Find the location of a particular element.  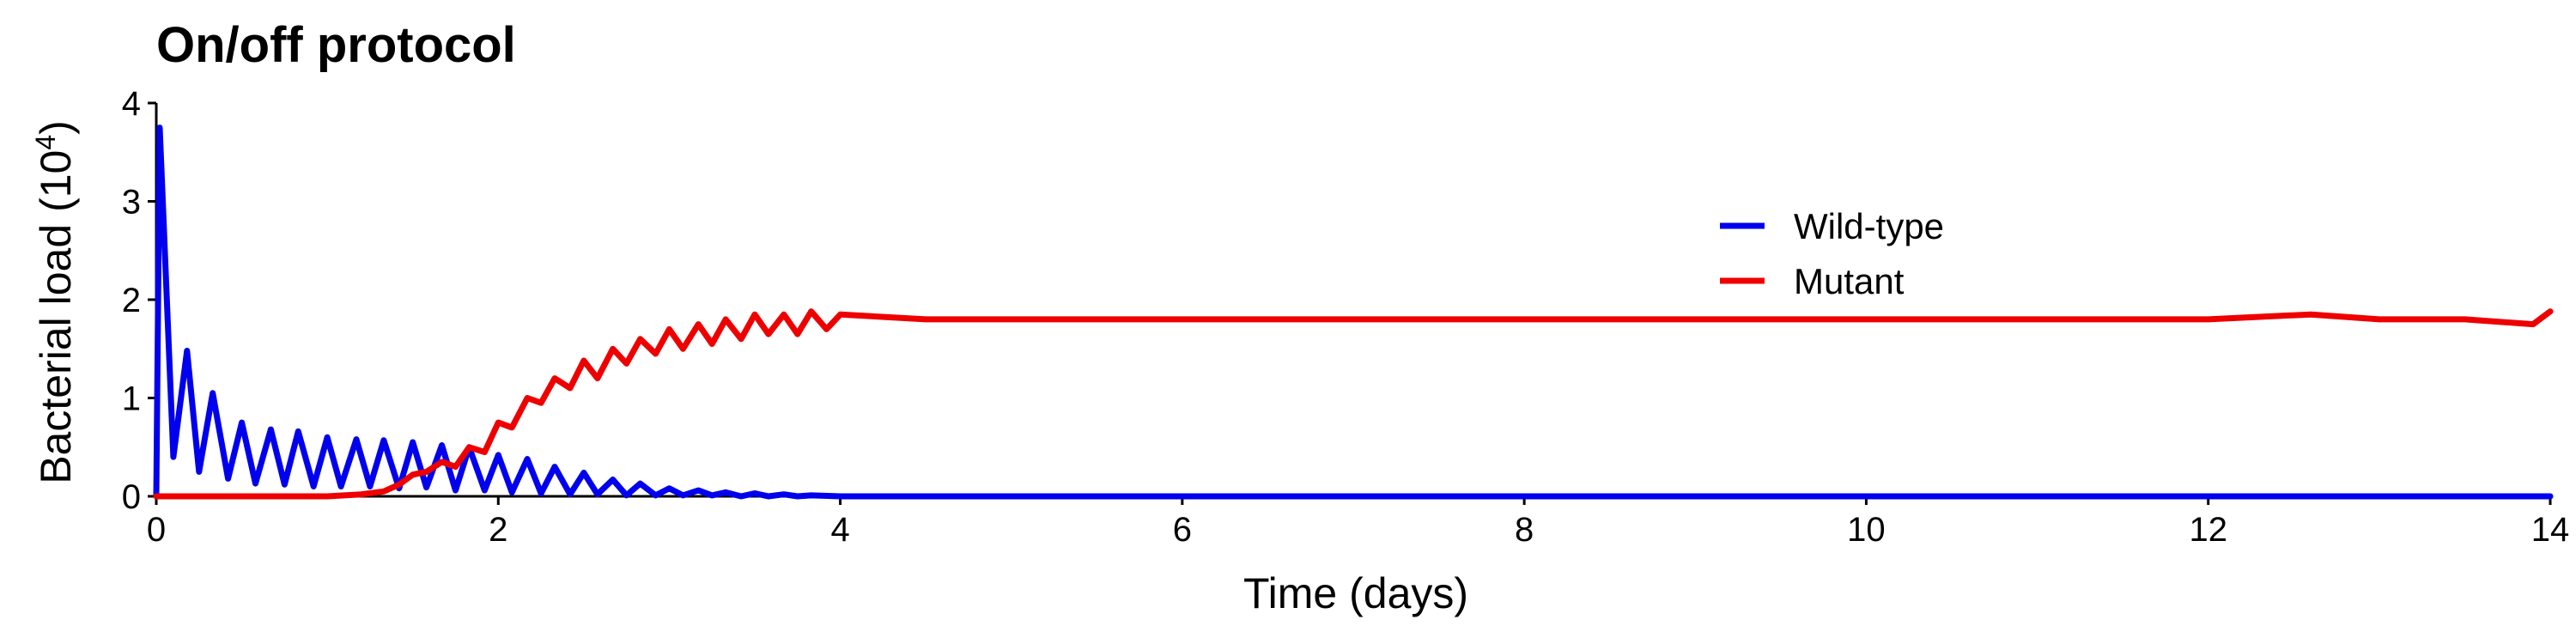

legend-label-wild-type: Wild-type is located at coordinates (1869, 226).